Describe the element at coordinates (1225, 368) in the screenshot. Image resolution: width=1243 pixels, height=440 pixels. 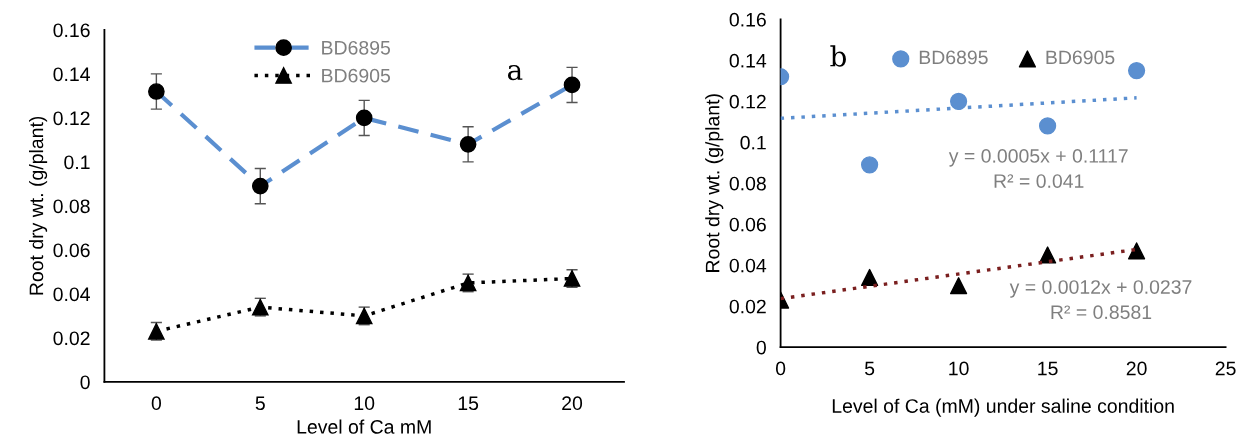
I see `x-tick-label: 25` at that location.